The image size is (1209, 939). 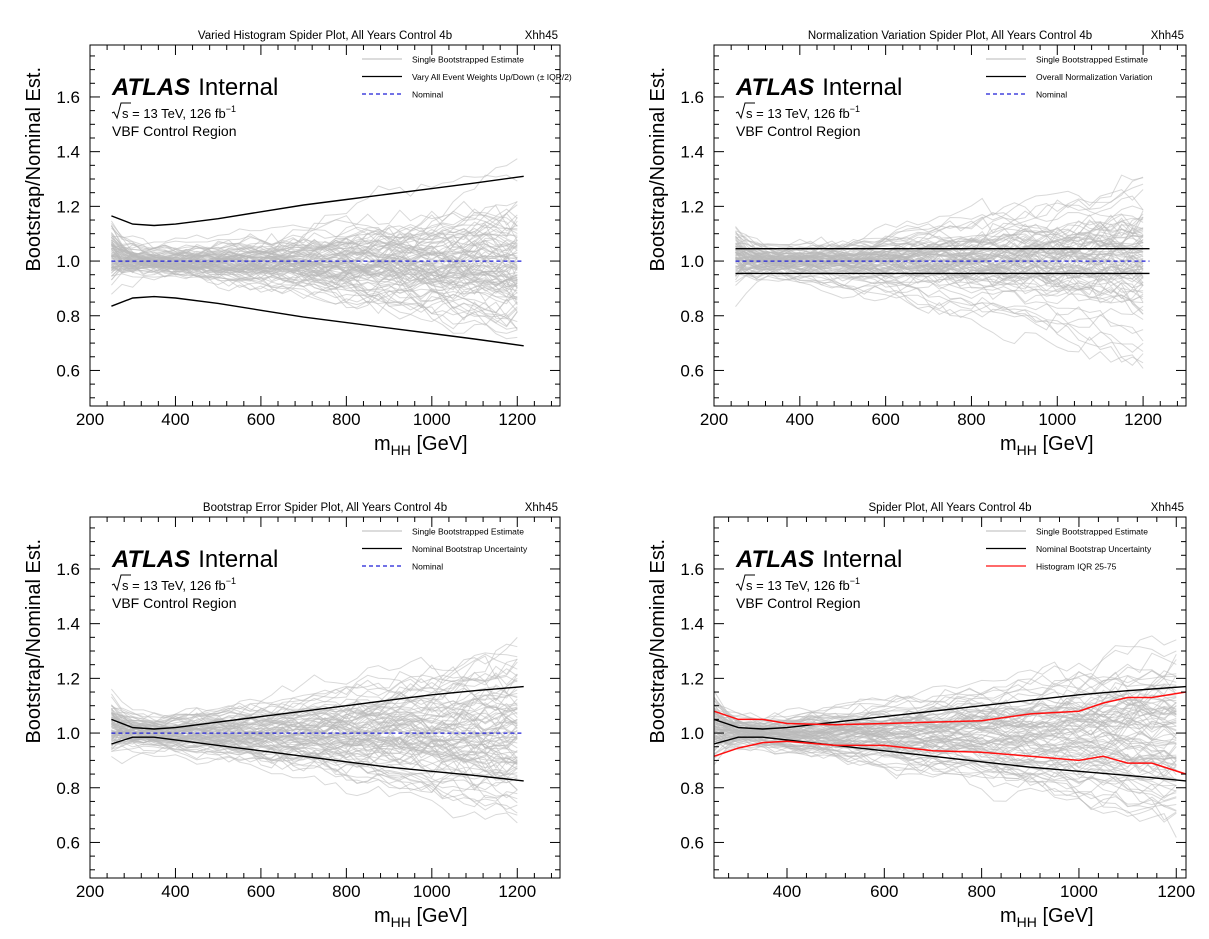 What do you see at coordinates (950, 708) in the screenshot?
I see `iqr-series-line` at bounding box center [950, 708].